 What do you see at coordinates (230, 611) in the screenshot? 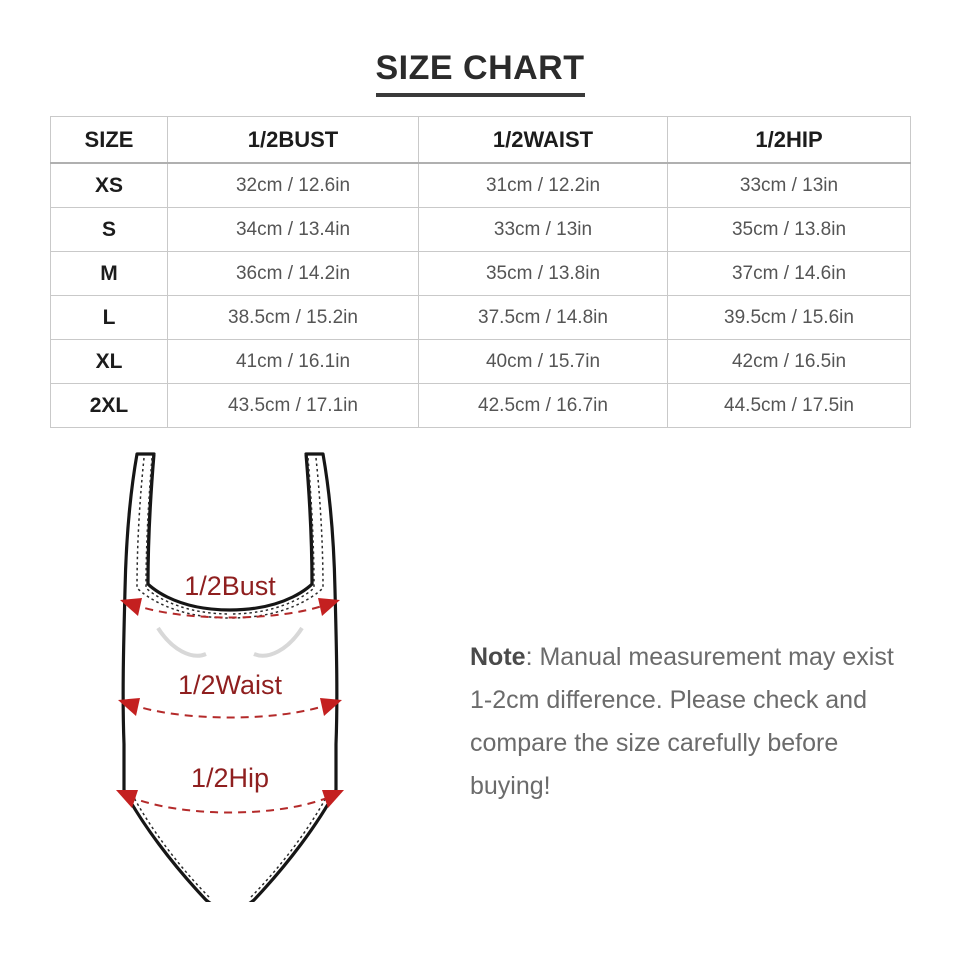
I see `bust-arrow-line` at bounding box center [230, 611].